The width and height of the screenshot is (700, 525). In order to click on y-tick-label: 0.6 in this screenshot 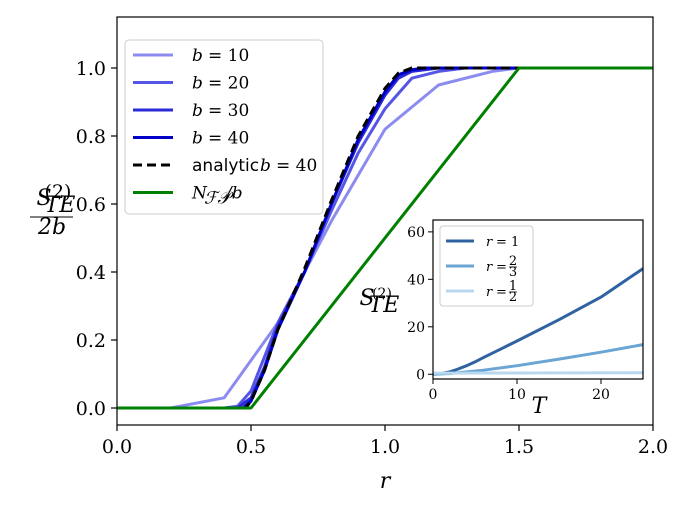, I will do `click(91, 205)`.